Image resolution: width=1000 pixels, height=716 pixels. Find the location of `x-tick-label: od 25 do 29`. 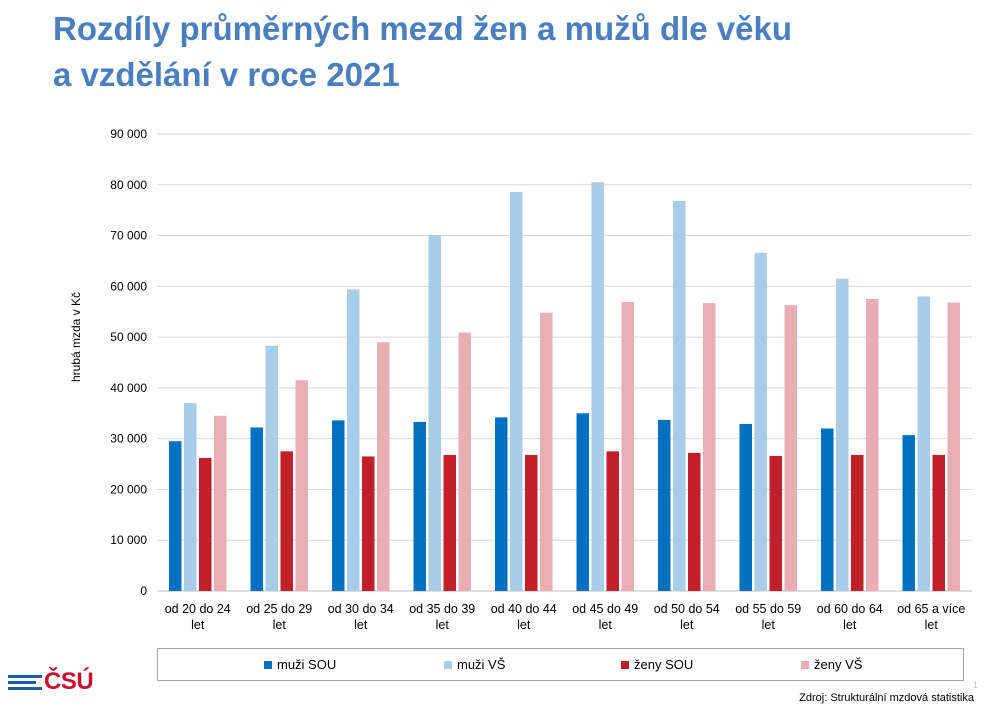

x-tick-label: od 25 do 29 is located at coordinates (279, 609).